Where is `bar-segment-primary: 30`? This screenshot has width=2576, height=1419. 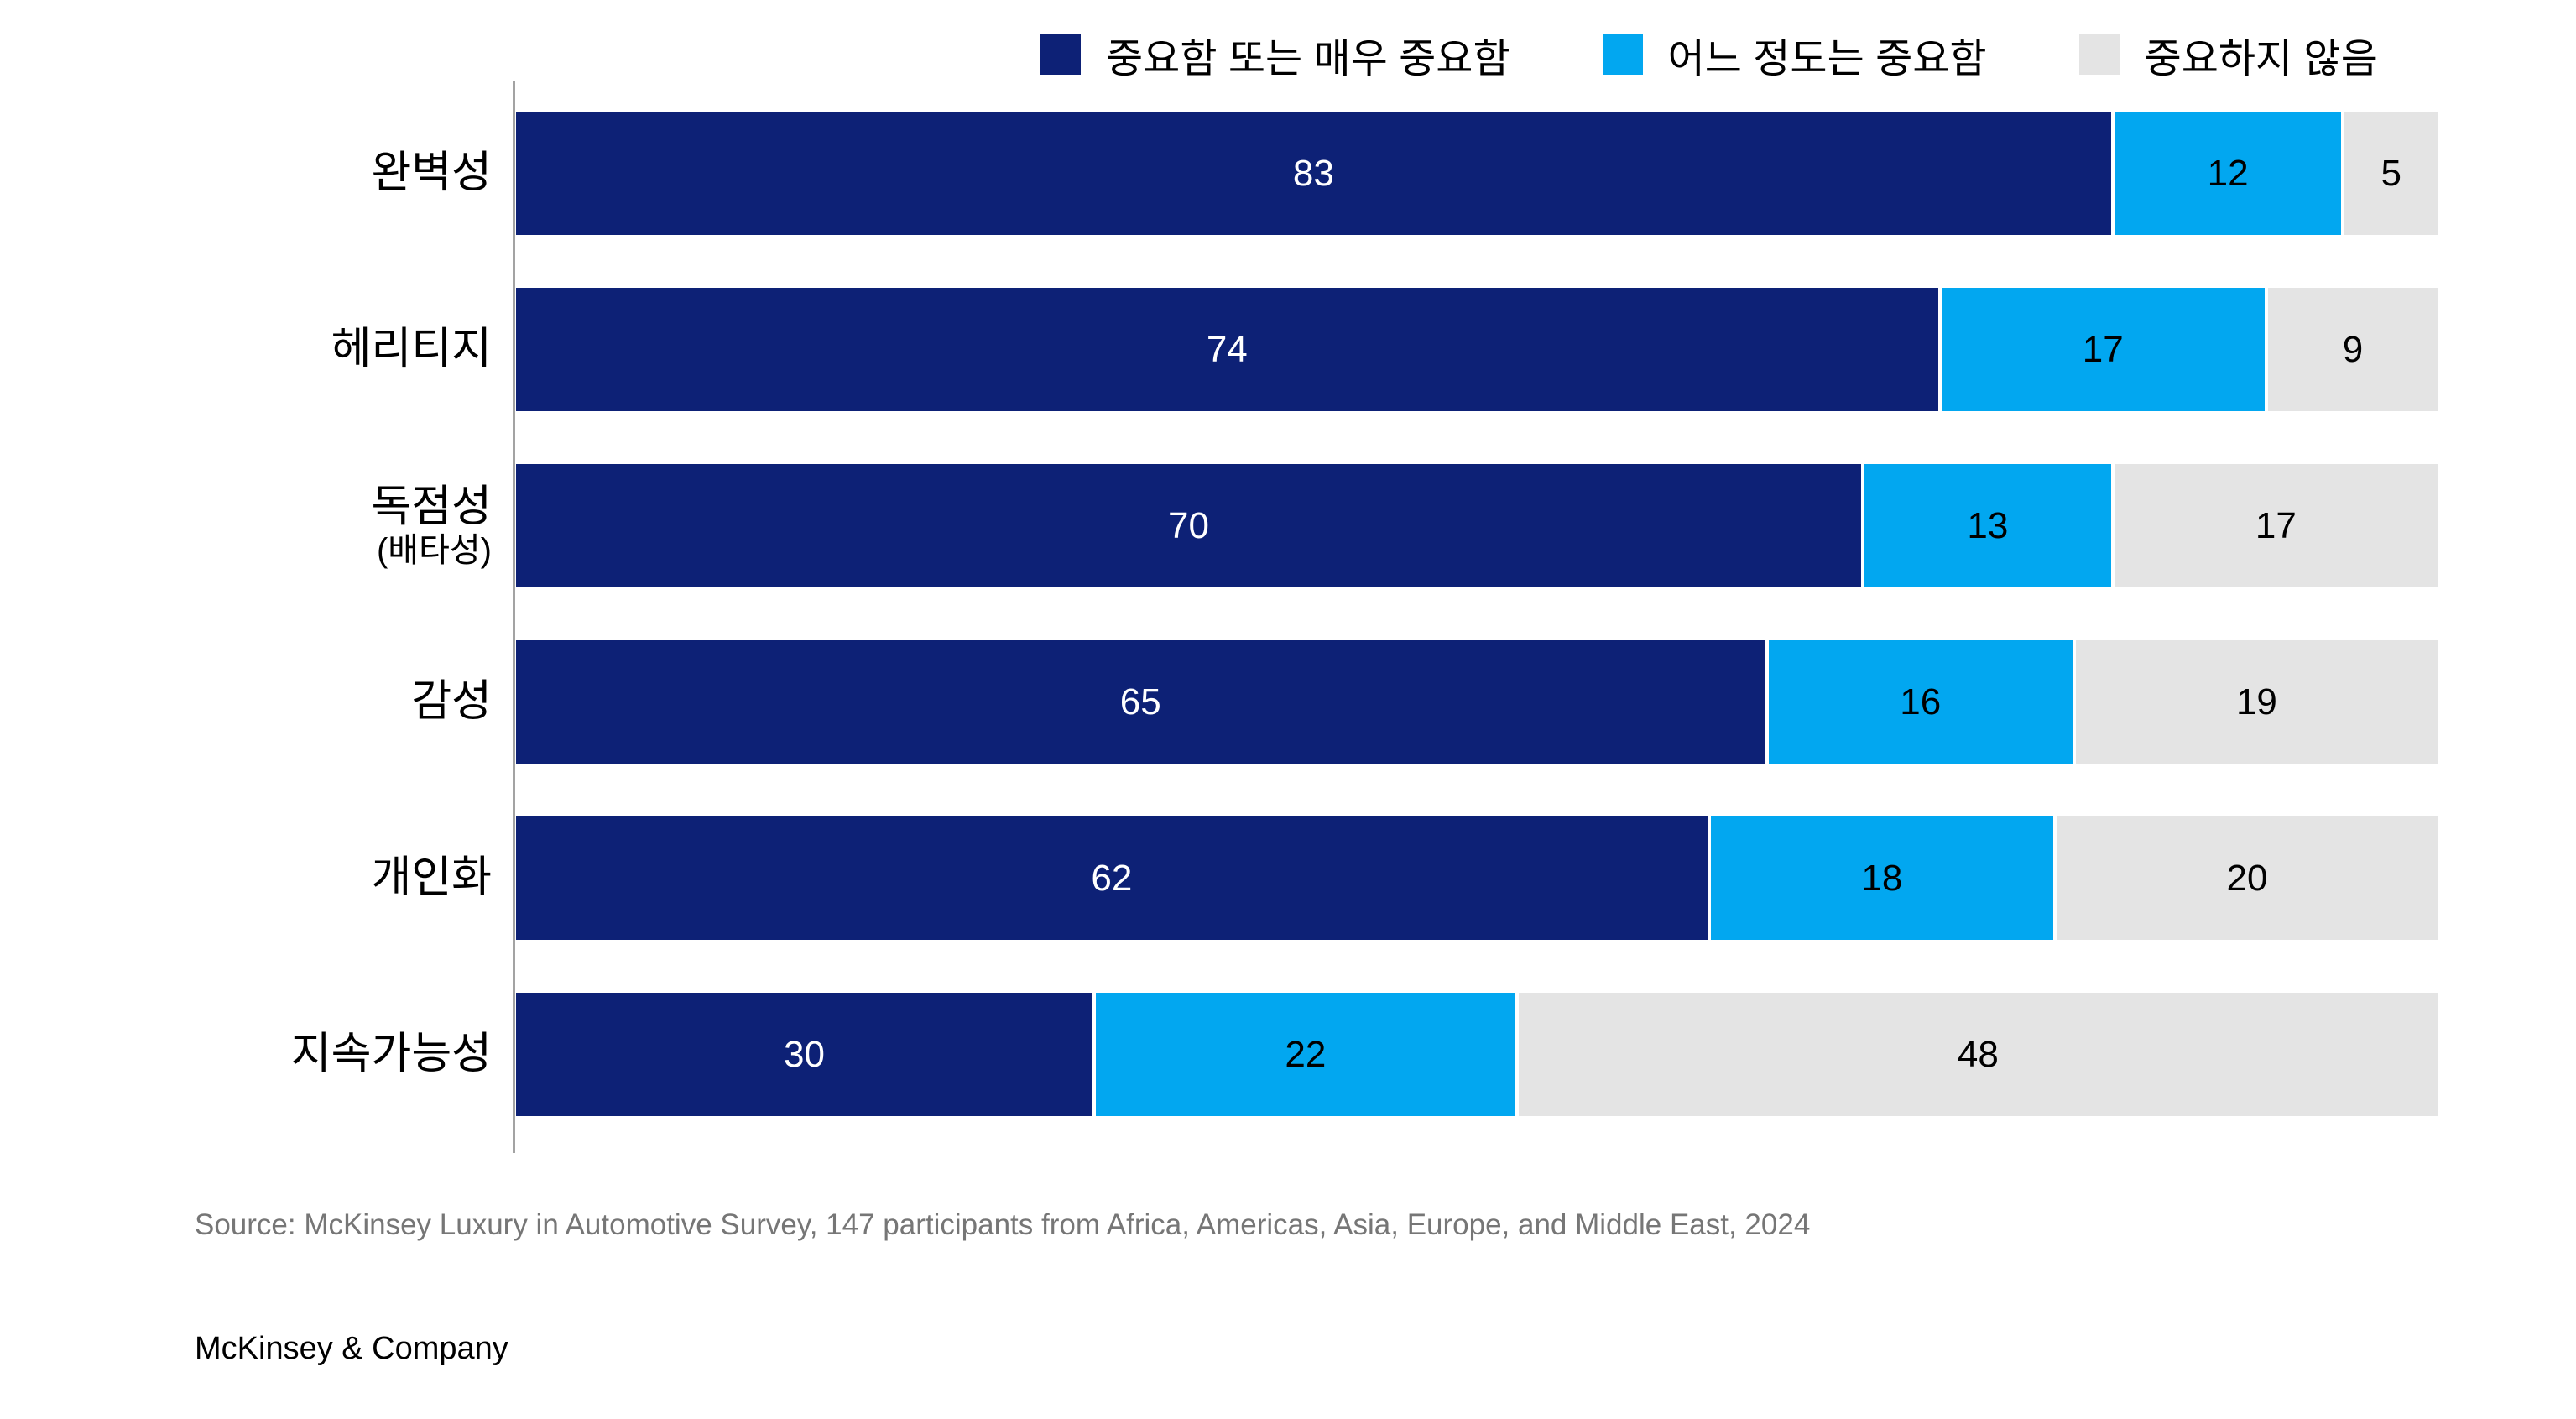 bar-segment-primary: 30 is located at coordinates (804, 1055).